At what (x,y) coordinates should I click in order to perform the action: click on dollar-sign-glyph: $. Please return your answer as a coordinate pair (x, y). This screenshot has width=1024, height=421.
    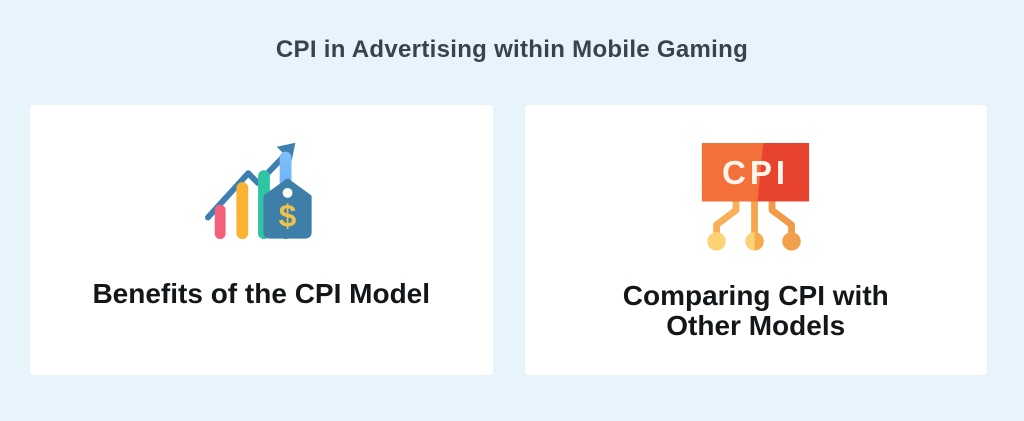
    Looking at the image, I should click on (288, 215).